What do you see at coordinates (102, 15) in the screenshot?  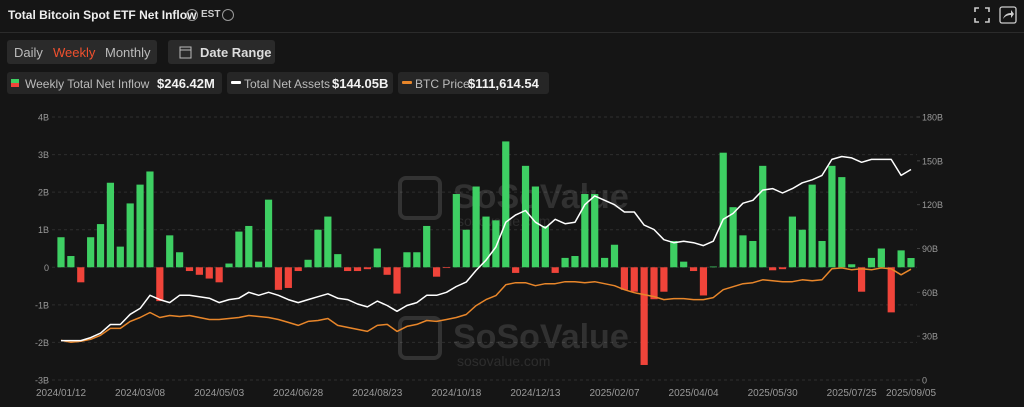 I see `page-title: Total Bitcoin Spot ETF Net Inflow` at bounding box center [102, 15].